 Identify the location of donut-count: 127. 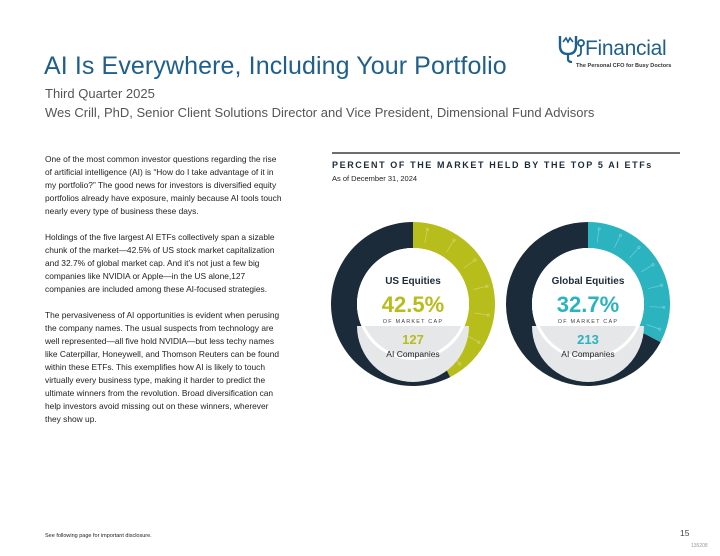
(413, 339).